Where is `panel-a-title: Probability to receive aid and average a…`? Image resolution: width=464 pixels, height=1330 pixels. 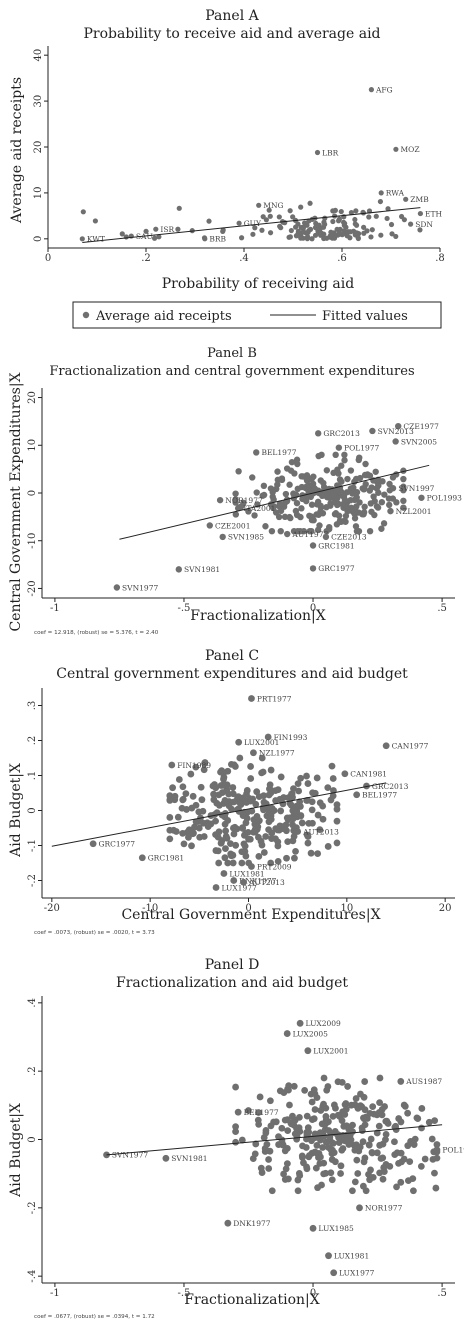 panel-a-title: Probability to receive aid and average a… is located at coordinates (231, 34).